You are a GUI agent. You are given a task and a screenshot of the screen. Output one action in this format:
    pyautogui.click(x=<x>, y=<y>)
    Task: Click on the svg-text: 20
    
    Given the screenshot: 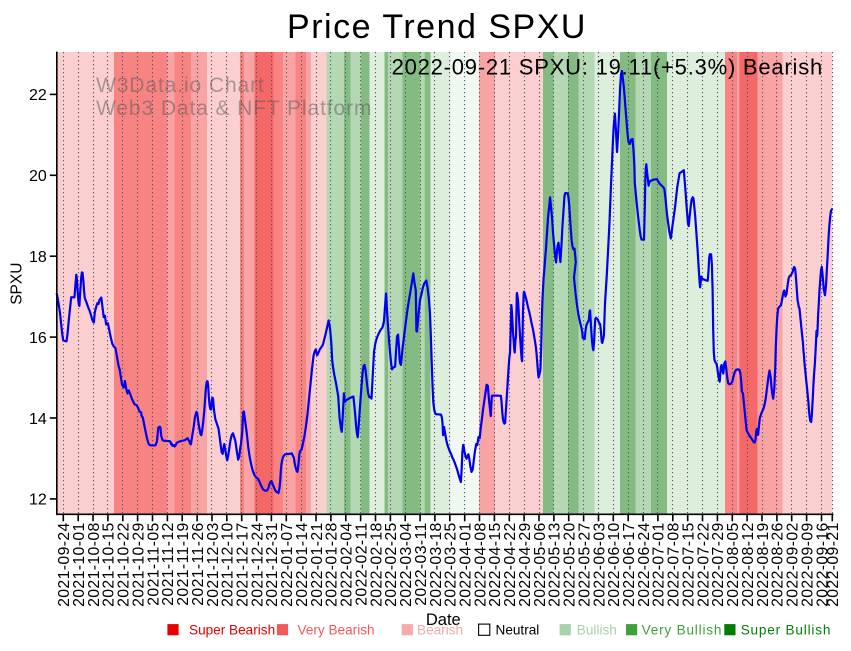 What is the action you would take?
    pyautogui.click(x=38, y=176)
    